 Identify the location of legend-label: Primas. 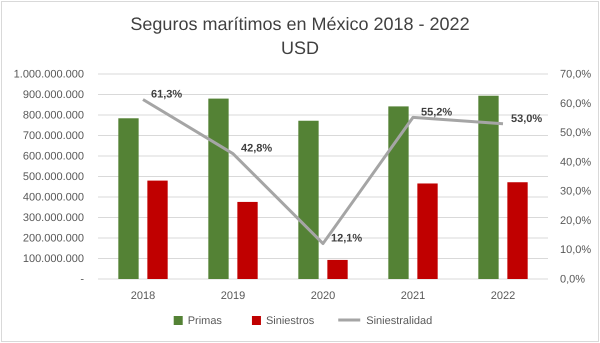
(205, 321).